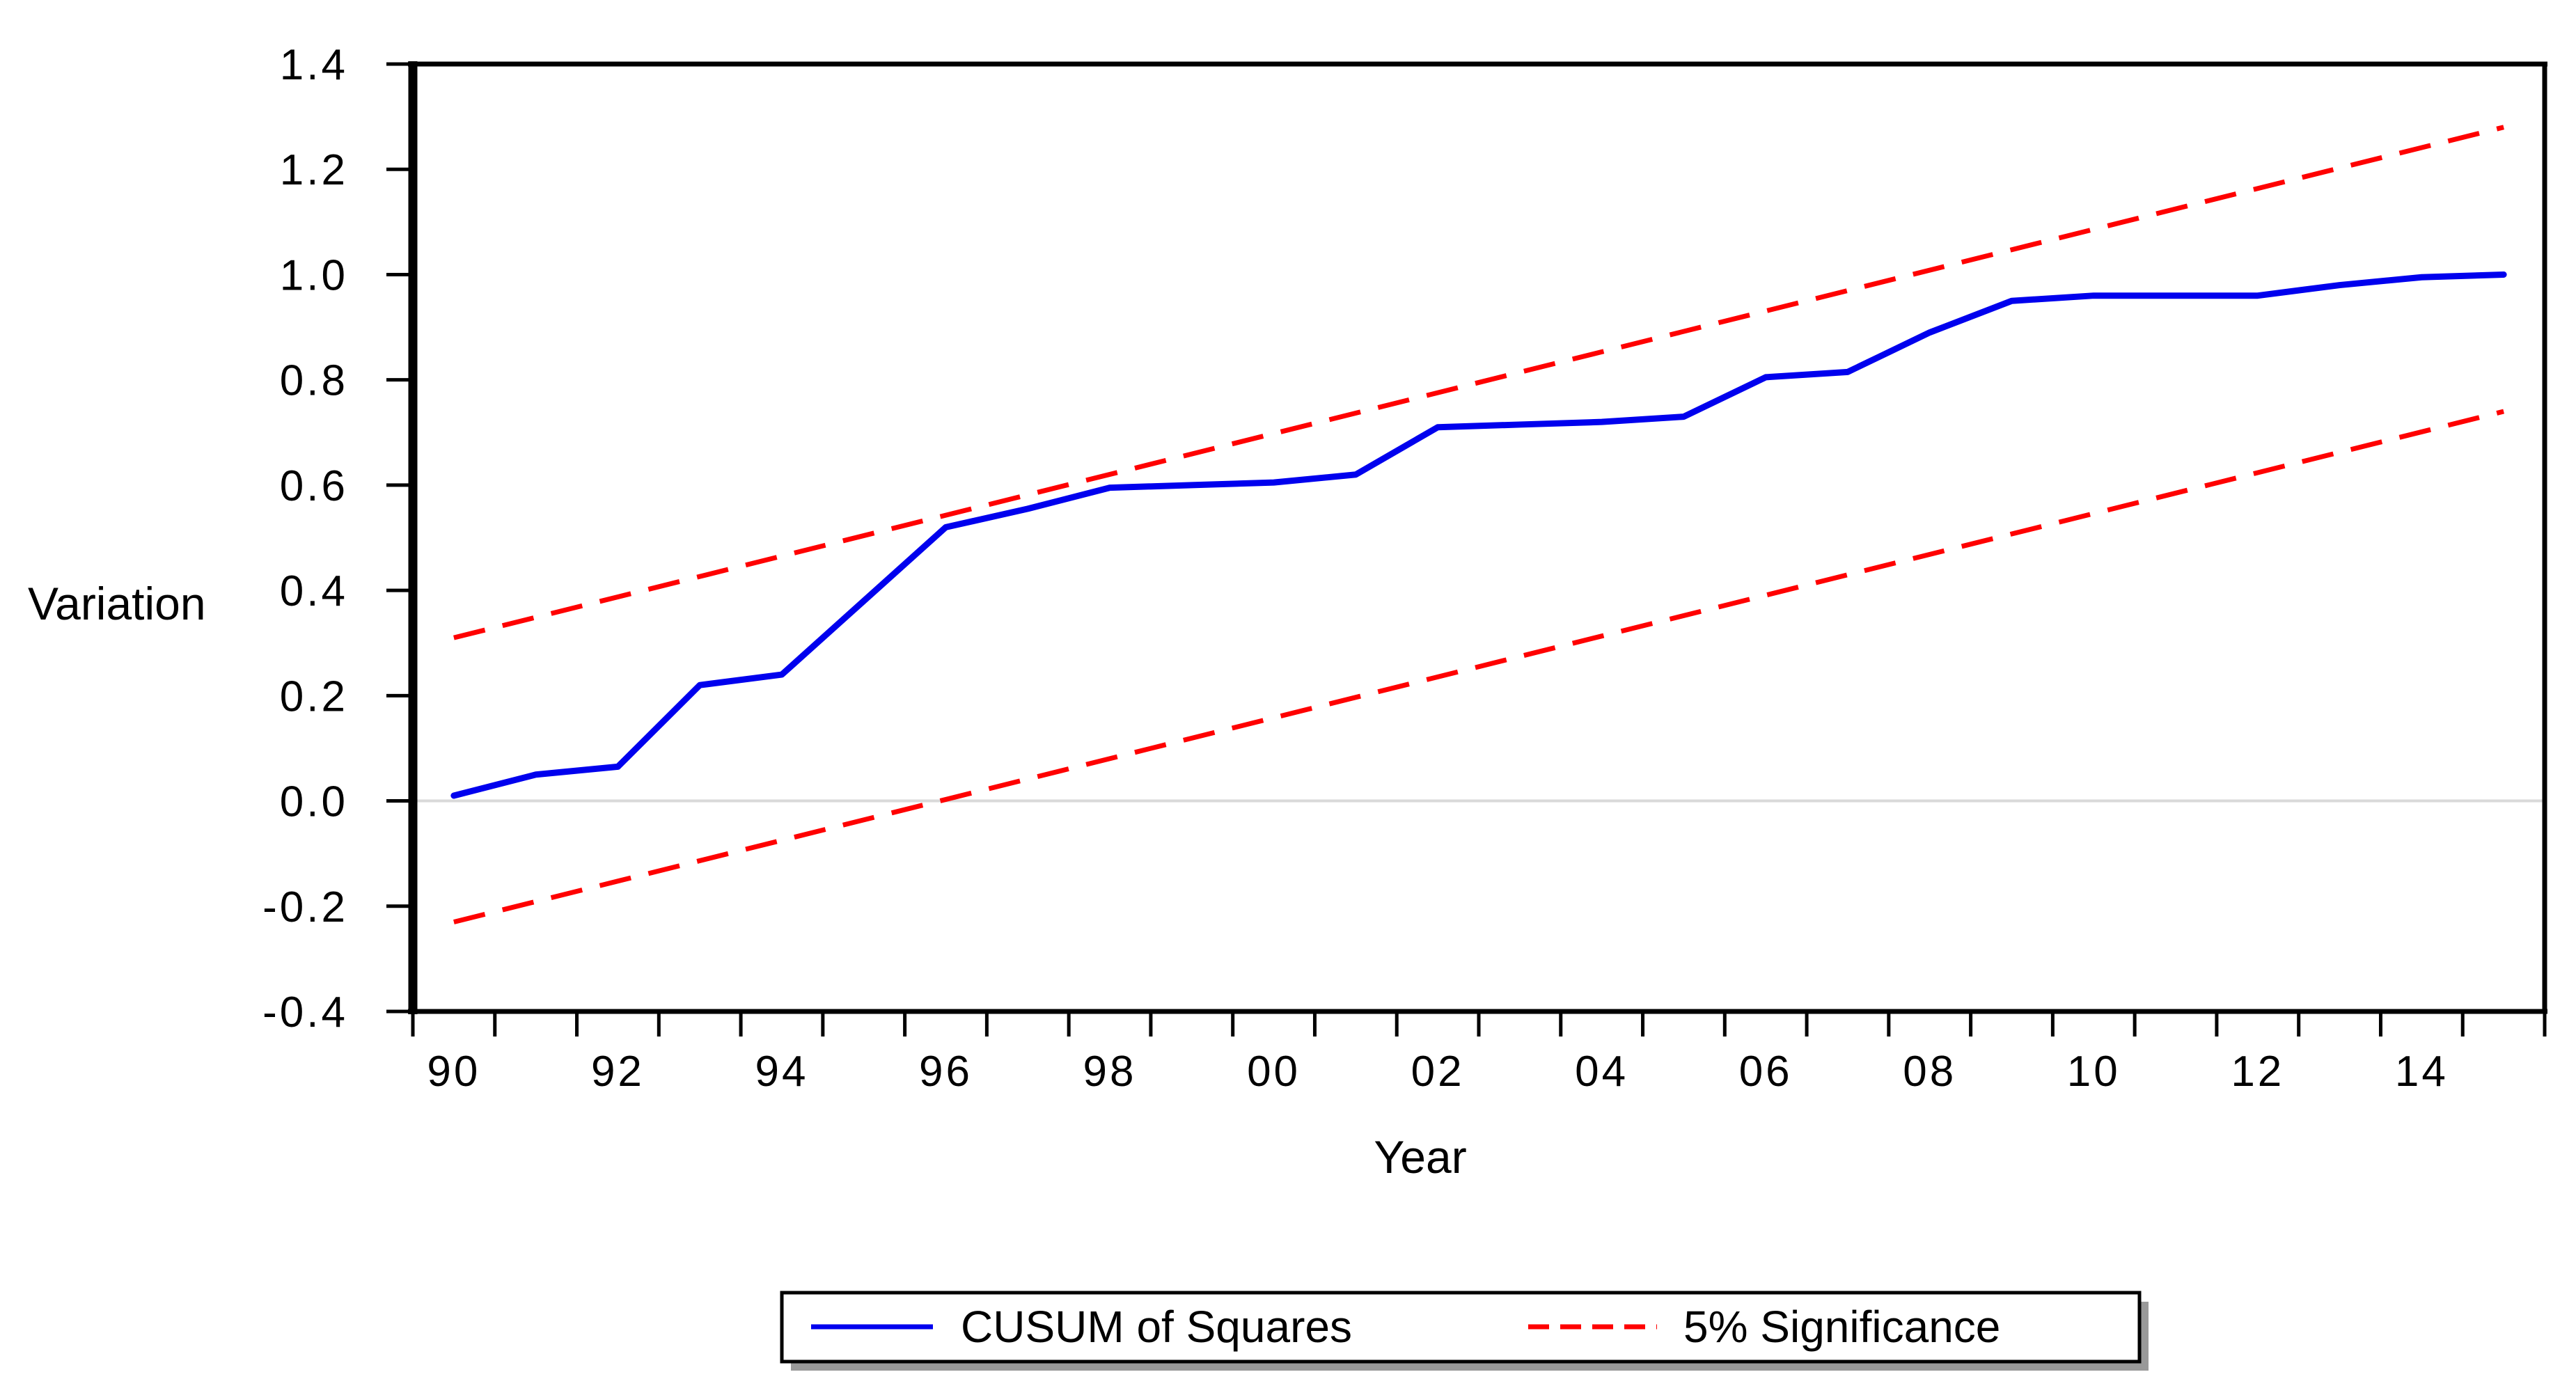  Describe the element at coordinates (305, 907) in the screenshot. I see `y-tick-label: -0.2` at that location.